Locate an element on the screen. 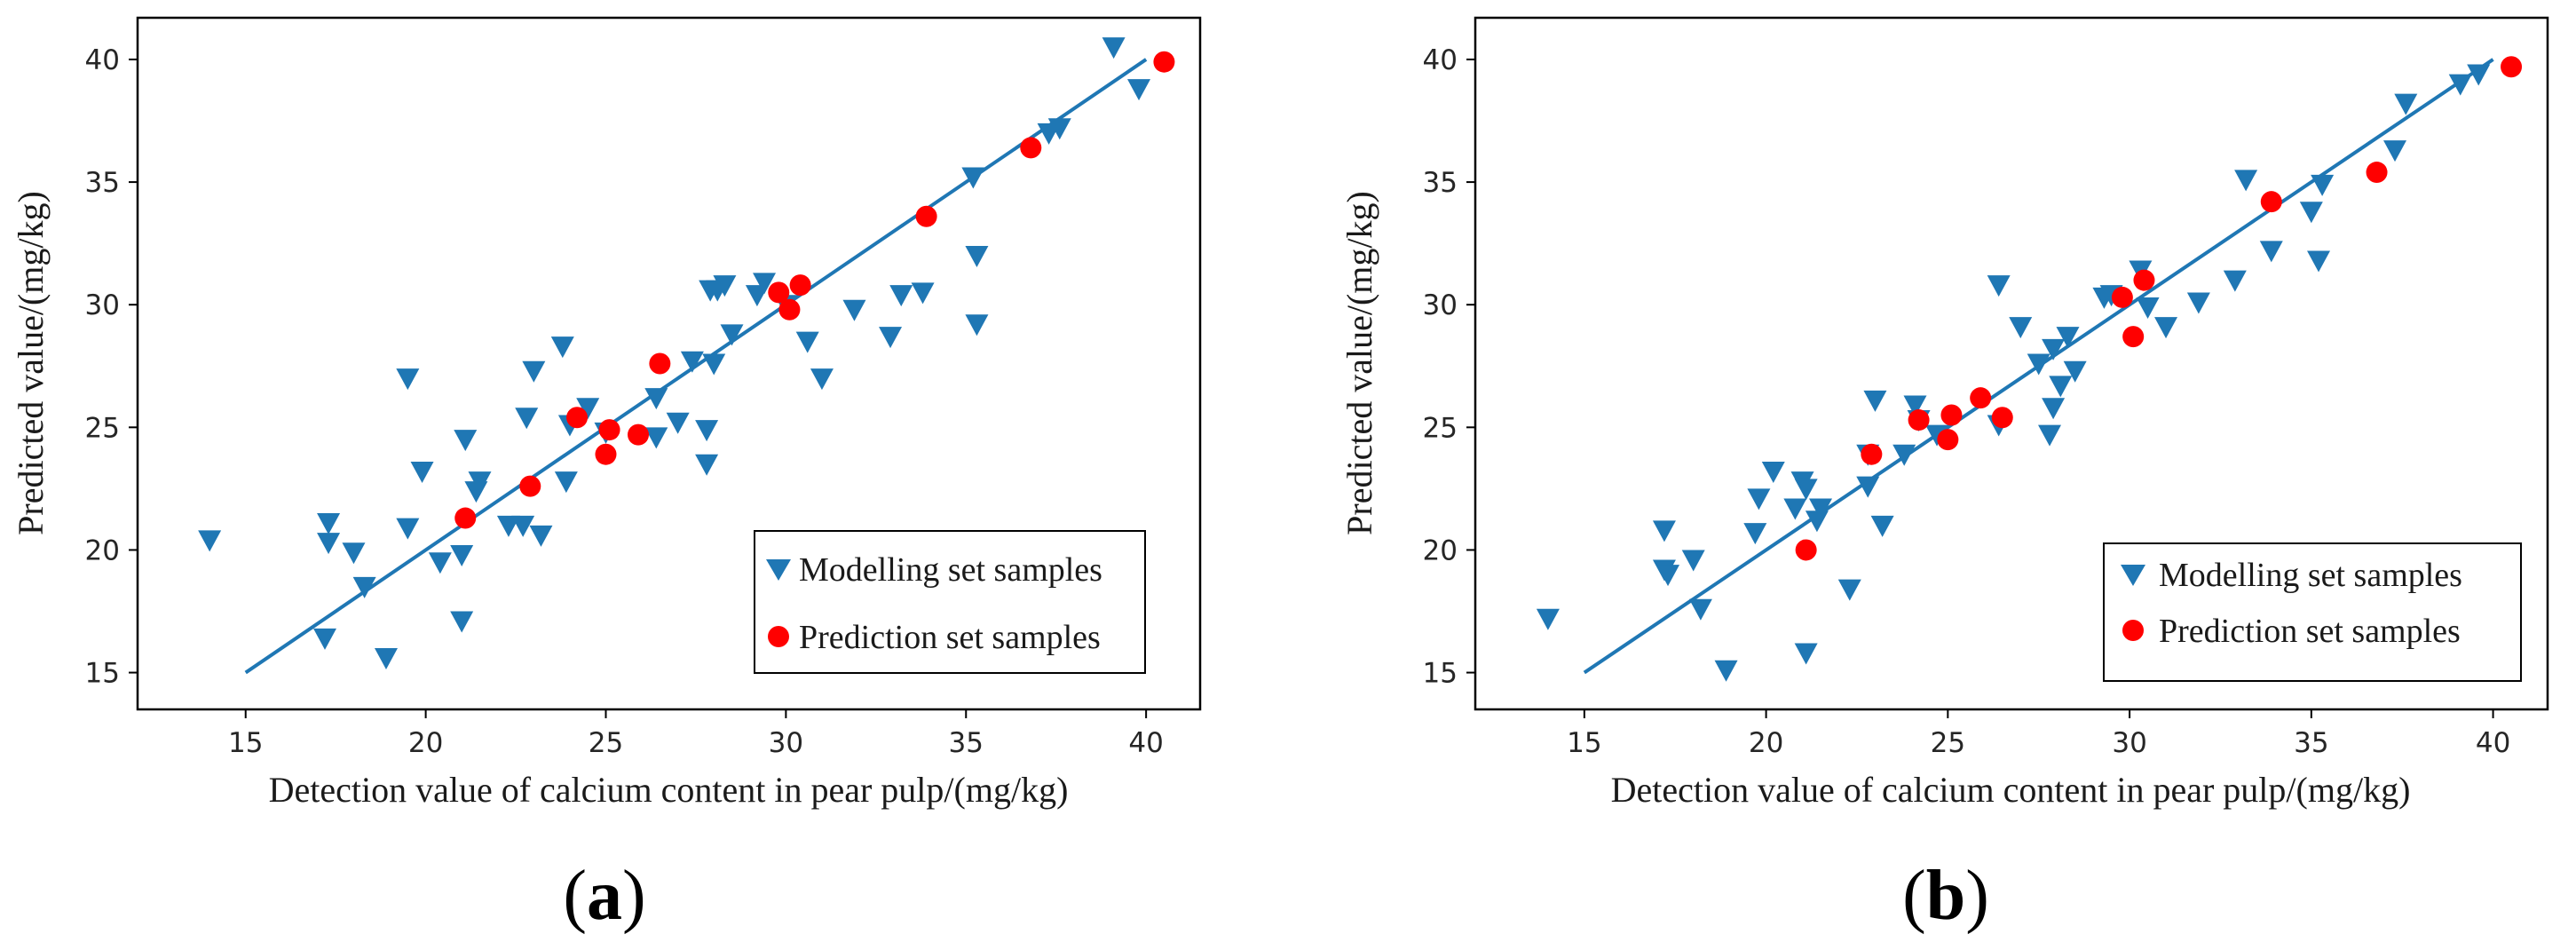  panel-label-a: (a) is located at coordinates (604, 896).